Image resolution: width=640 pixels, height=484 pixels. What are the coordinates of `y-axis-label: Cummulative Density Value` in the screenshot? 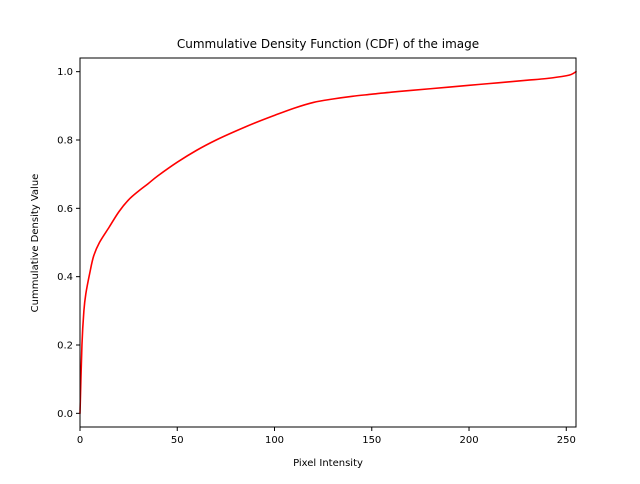 It's located at (35, 243).